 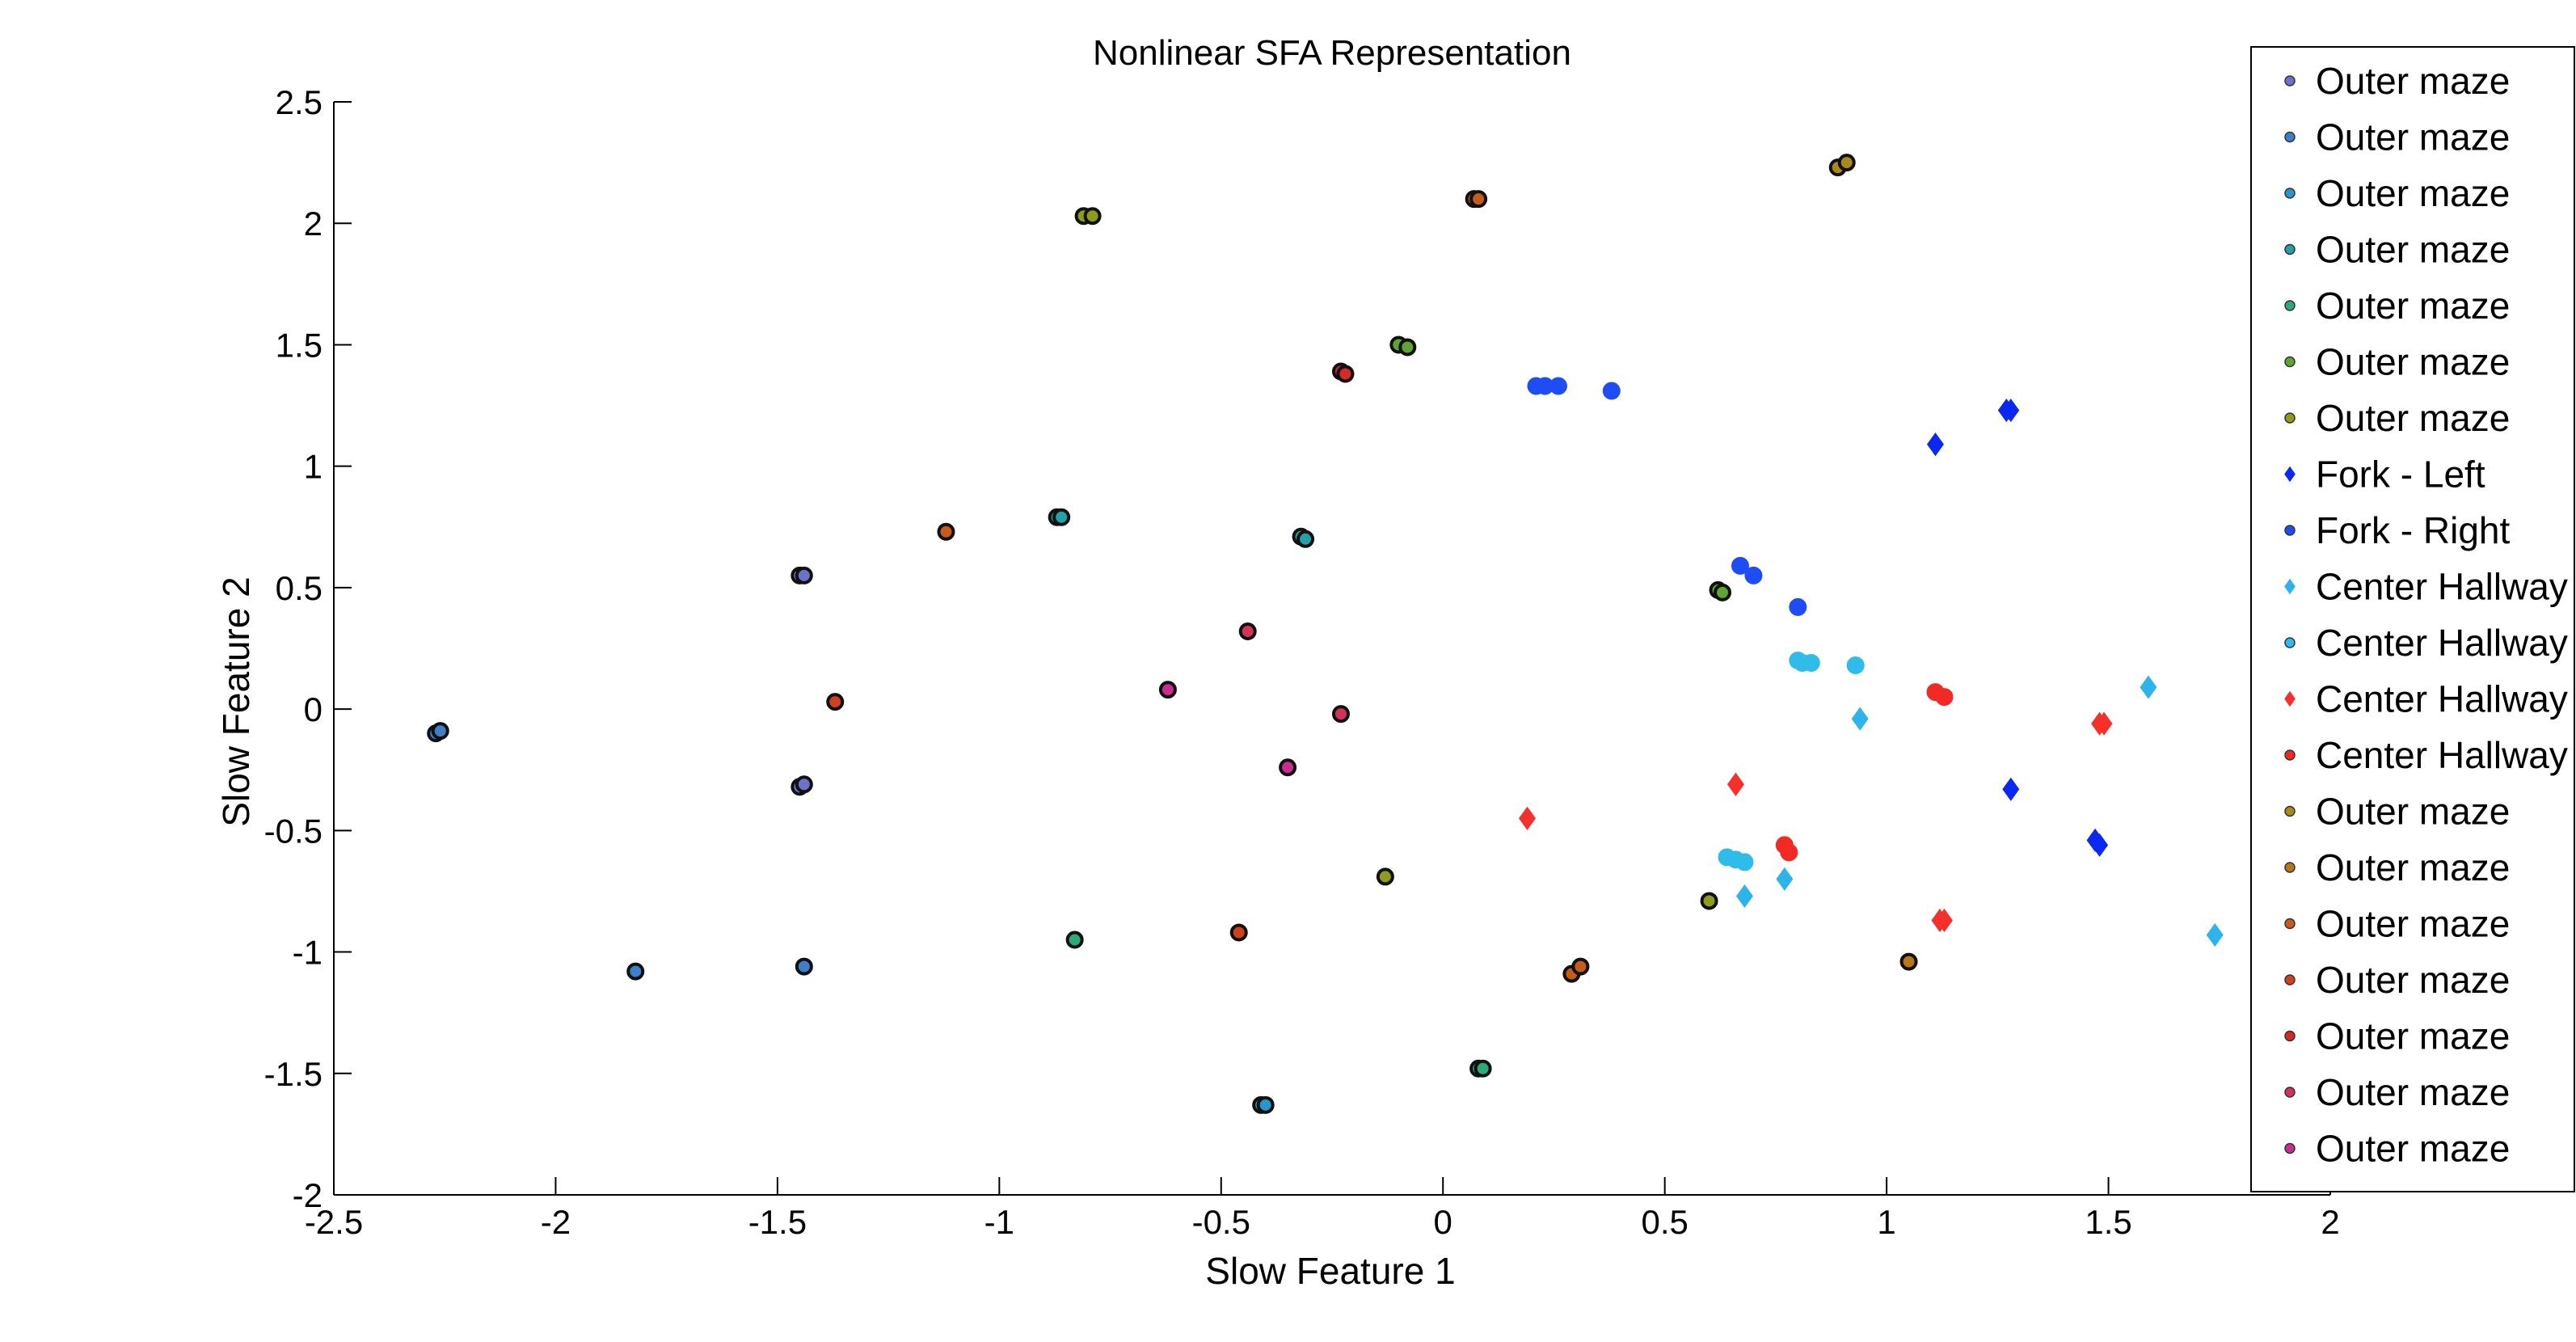 I want to click on y-tick-label: 1.5, so click(x=299, y=345).